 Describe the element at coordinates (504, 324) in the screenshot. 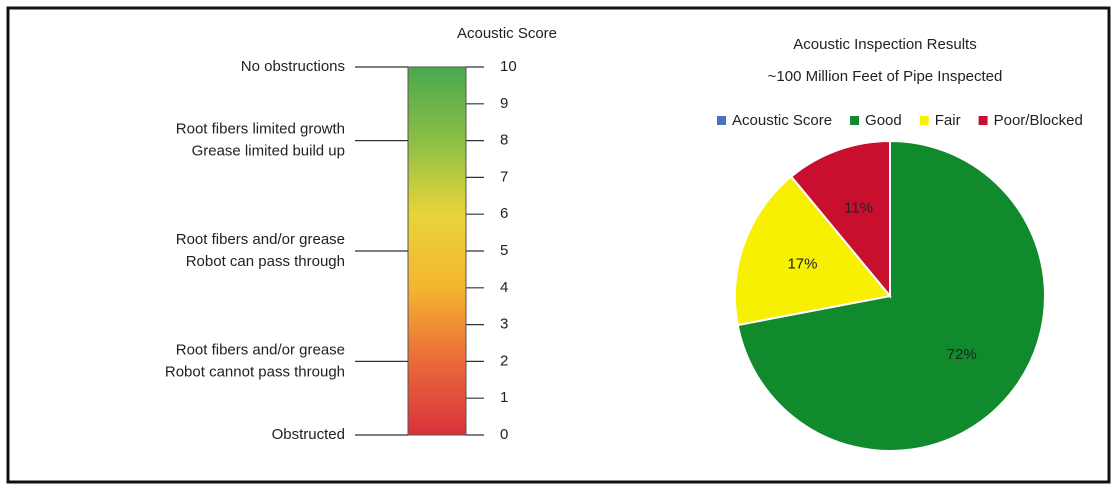

I see `y-tick-label: 3` at that location.